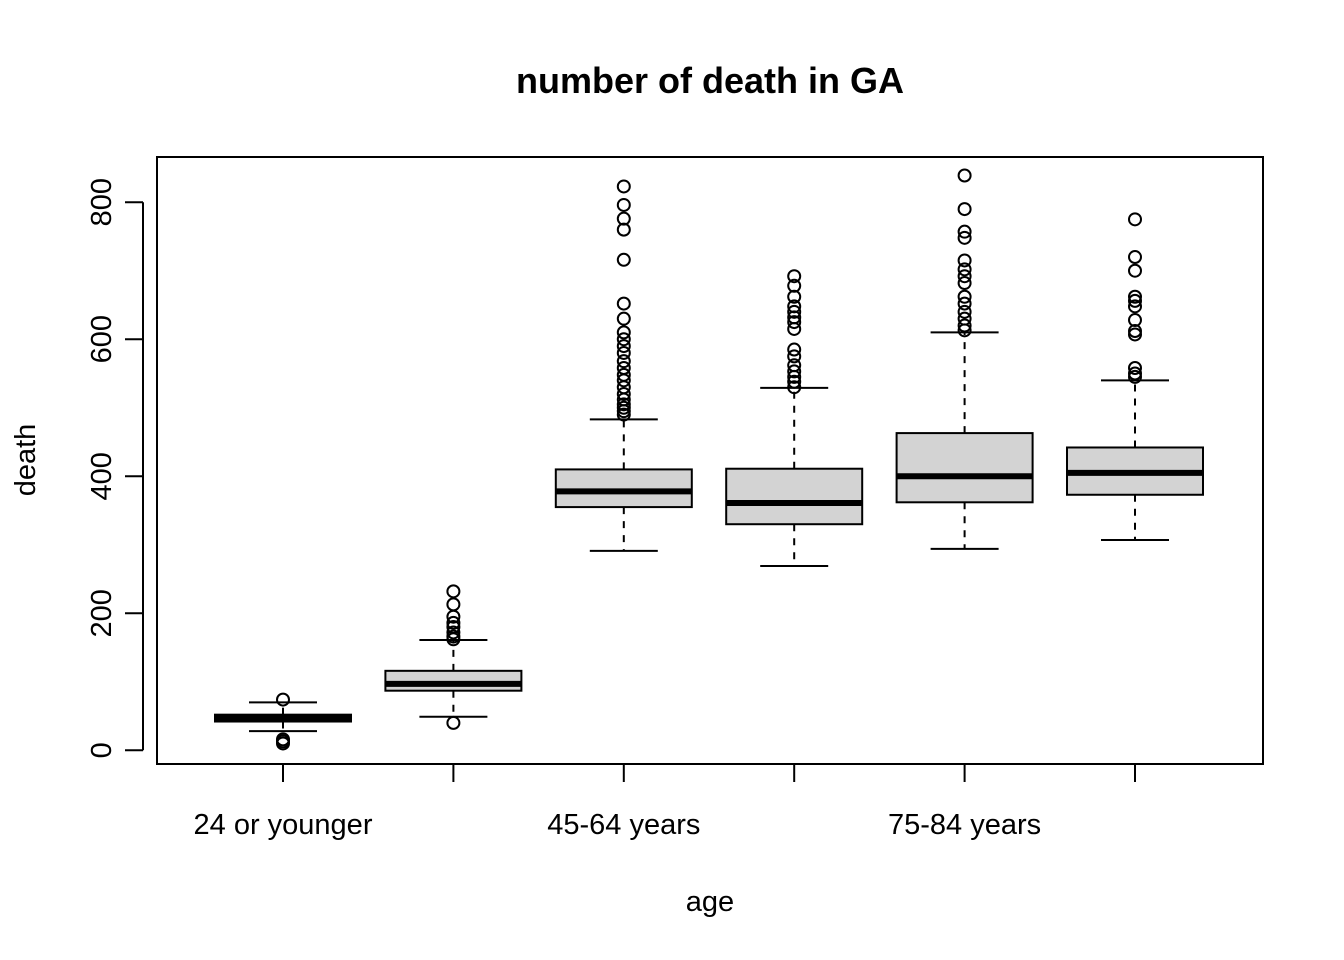  What do you see at coordinates (710, 80) in the screenshot?
I see `chart-title: number of death in GA` at bounding box center [710, 80].